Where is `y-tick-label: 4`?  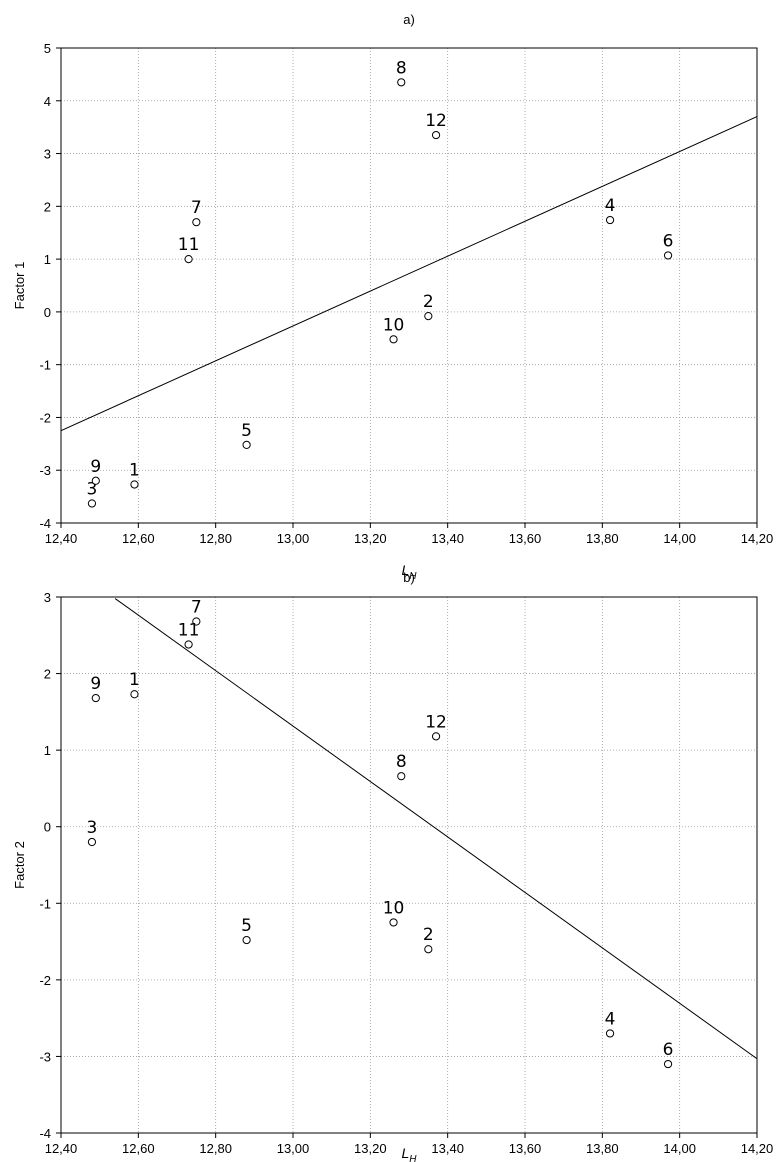 y-tick-label: 4 is located at coordinates (47, 101).